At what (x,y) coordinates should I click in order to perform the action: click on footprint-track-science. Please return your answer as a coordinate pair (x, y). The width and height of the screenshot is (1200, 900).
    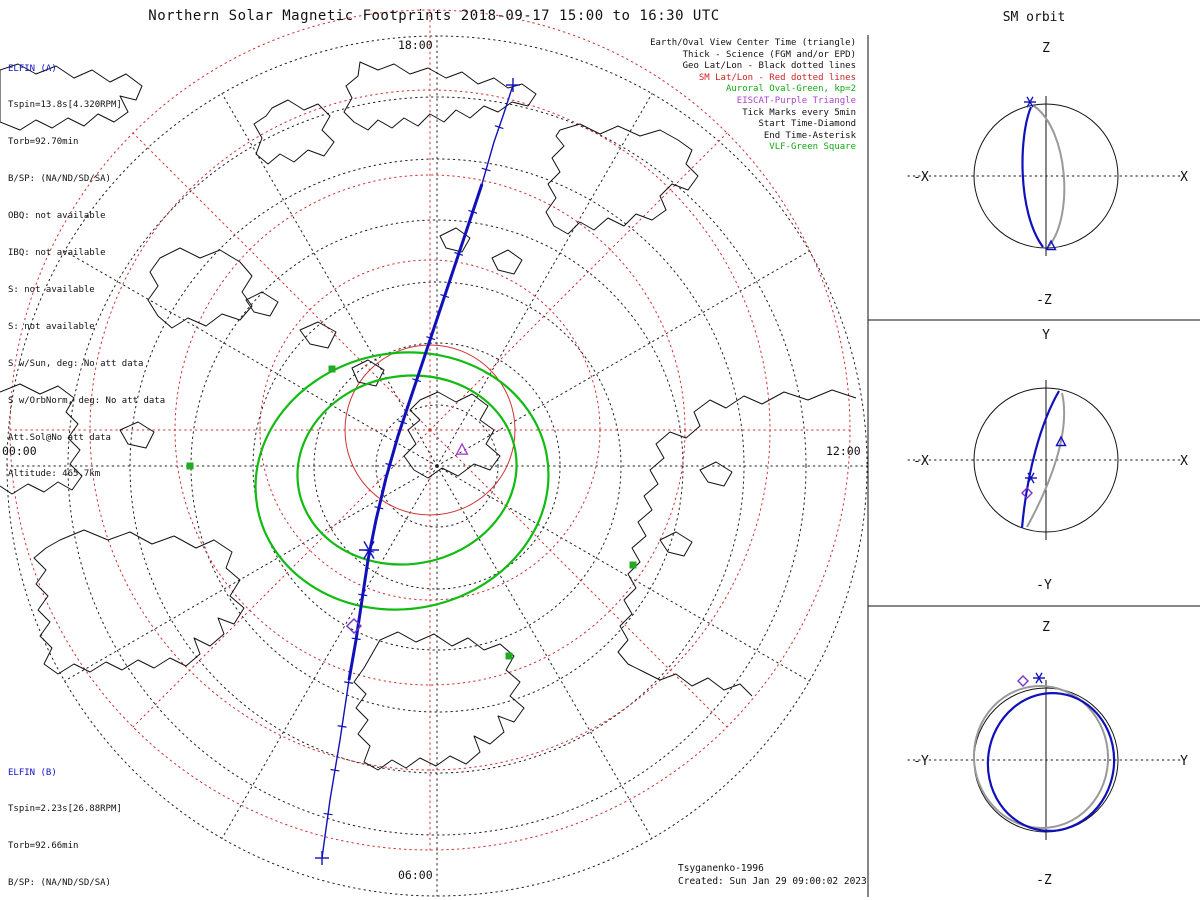
    Looking at the image, I should click on (415, 432).